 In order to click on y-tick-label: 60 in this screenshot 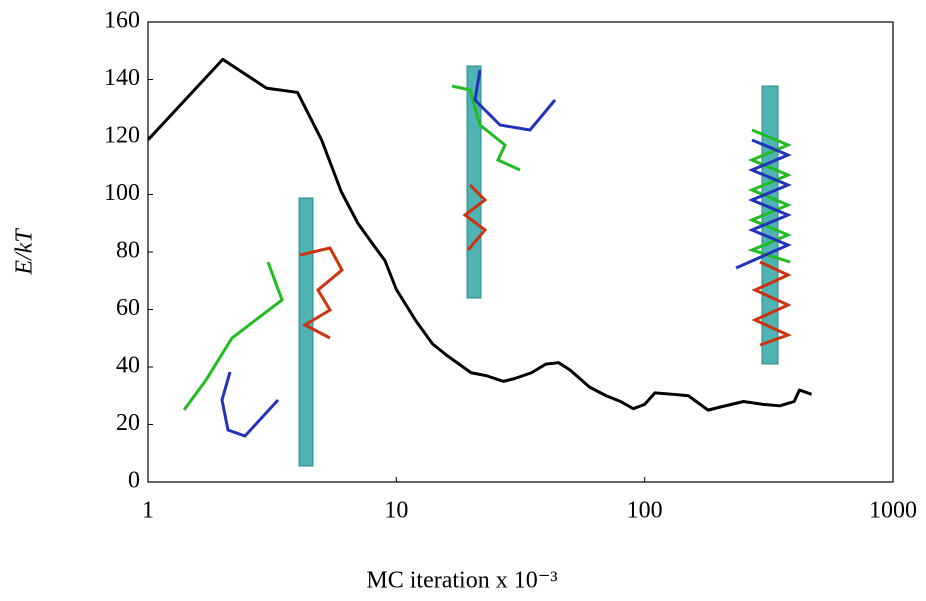, I will do `click(128, 308)`.